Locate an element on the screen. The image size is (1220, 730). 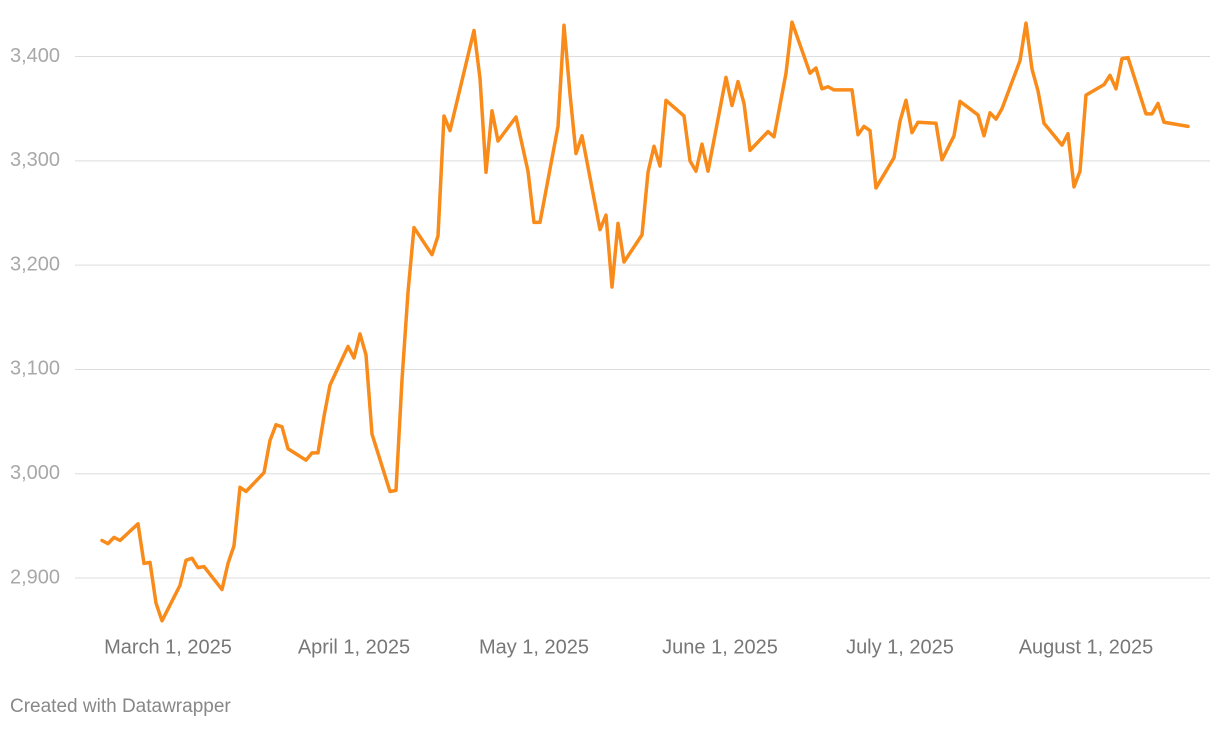
x-tick-label: April 1, 2025 is located at coordinates (354, 647).